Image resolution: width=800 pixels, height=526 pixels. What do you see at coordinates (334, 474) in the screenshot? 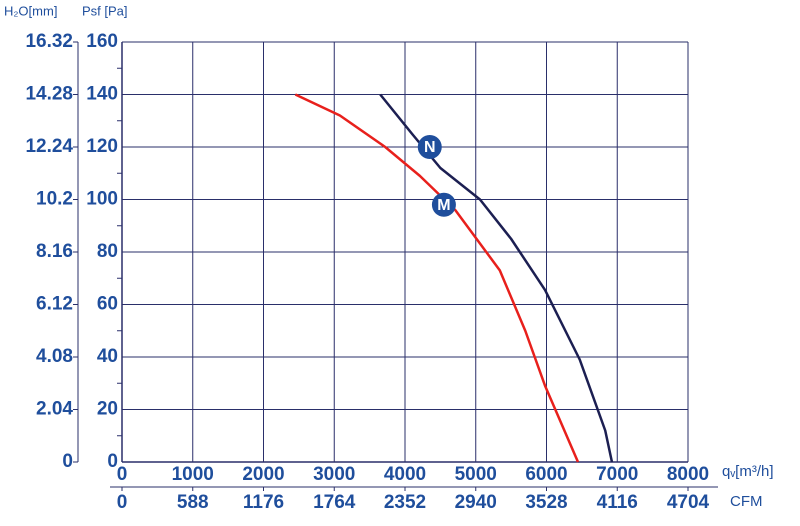
I see `x-tick-label: 3000` at bounding box center [334, 474].